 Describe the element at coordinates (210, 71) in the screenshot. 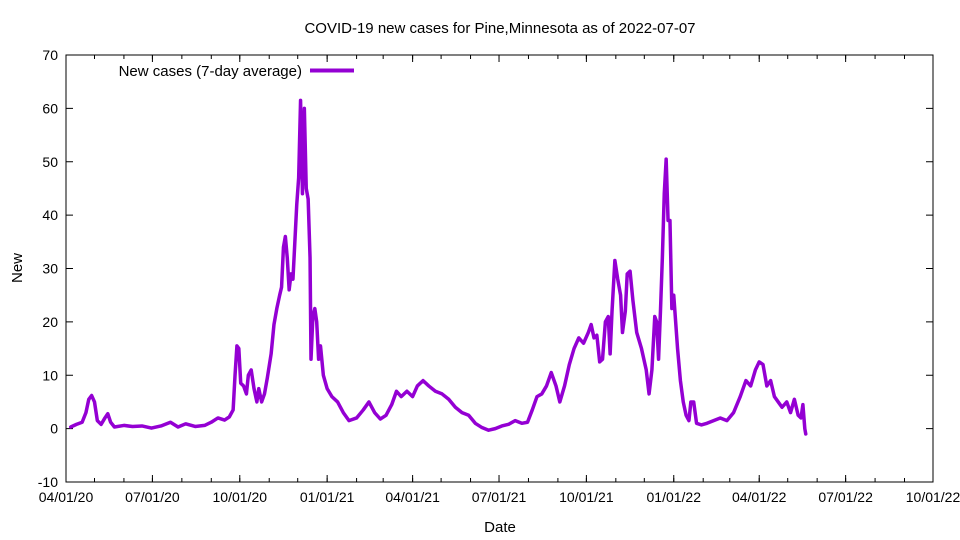

I see `legend-label: New cases (7-day average)` at that location.